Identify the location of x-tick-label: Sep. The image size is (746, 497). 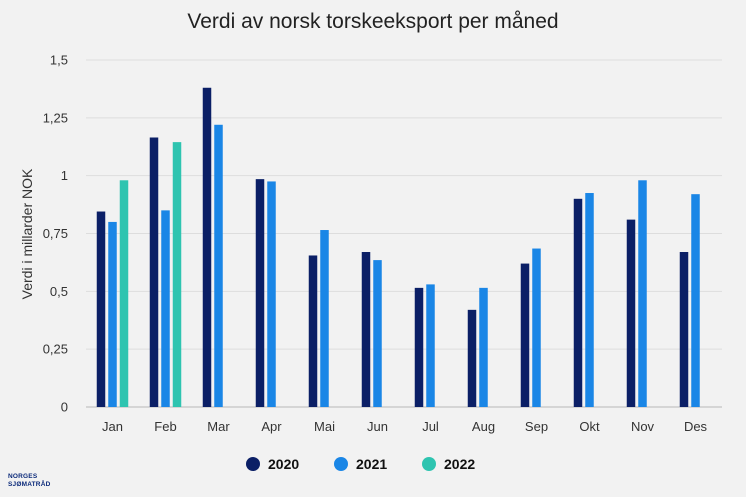
(536, 426).